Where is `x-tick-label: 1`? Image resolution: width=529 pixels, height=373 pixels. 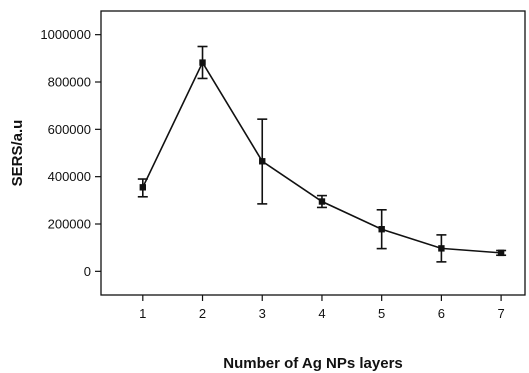
x-tick-label: 1 is located at coordinates (142, 313).